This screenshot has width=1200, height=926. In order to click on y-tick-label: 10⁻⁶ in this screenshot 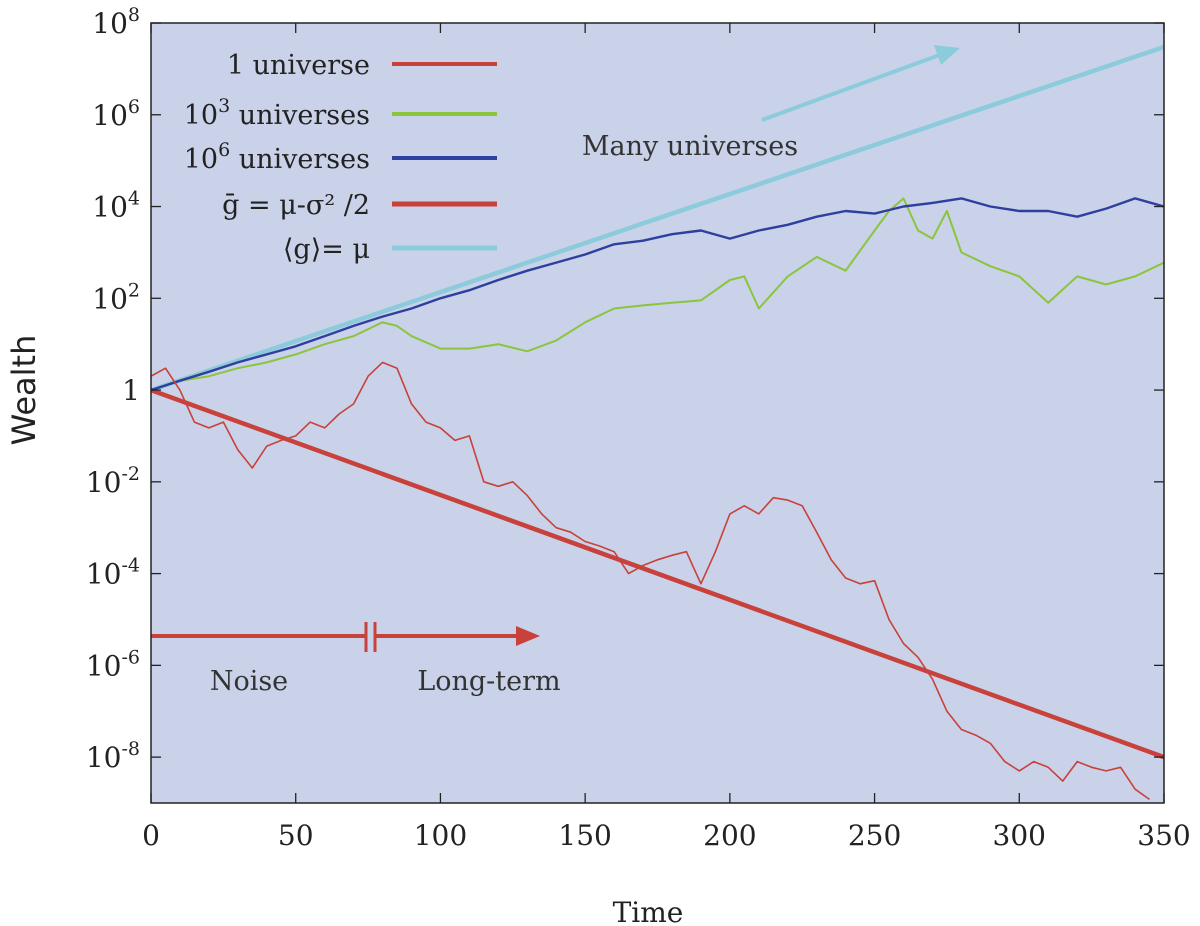, I will do `click(113, 664)`.